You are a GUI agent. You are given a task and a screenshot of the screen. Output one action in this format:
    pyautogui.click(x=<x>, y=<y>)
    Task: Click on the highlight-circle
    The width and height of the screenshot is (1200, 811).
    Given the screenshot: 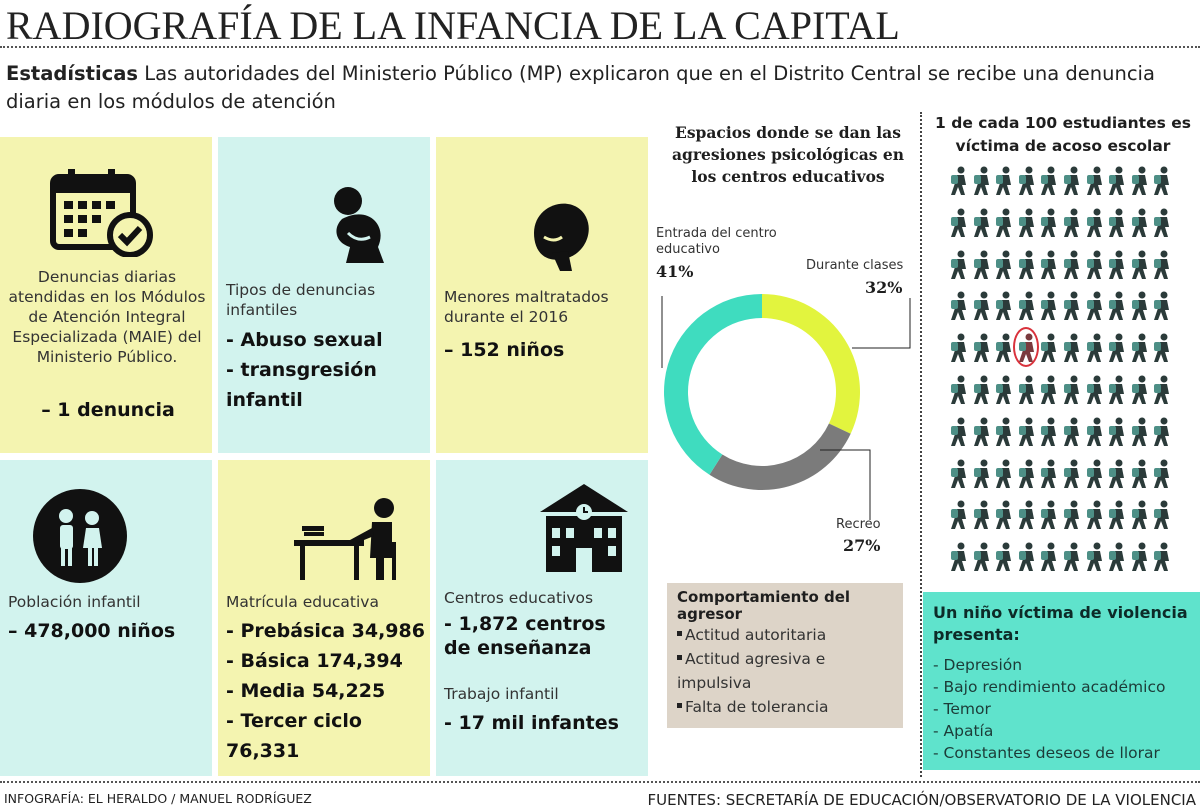 What is the action you would take?
    pyautogui.click(x=1025, y=347)
    